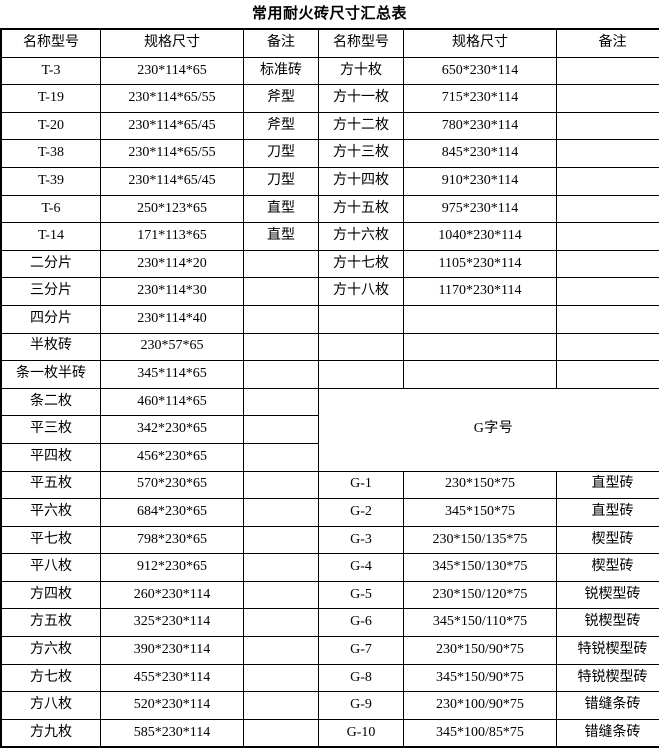 This screenshot has width=659, height=748. What do you see at coordinates (172, 651) in the screenshot?
I see `cell-r21-c1: 390*230*114` at bounding box center [172, 651].